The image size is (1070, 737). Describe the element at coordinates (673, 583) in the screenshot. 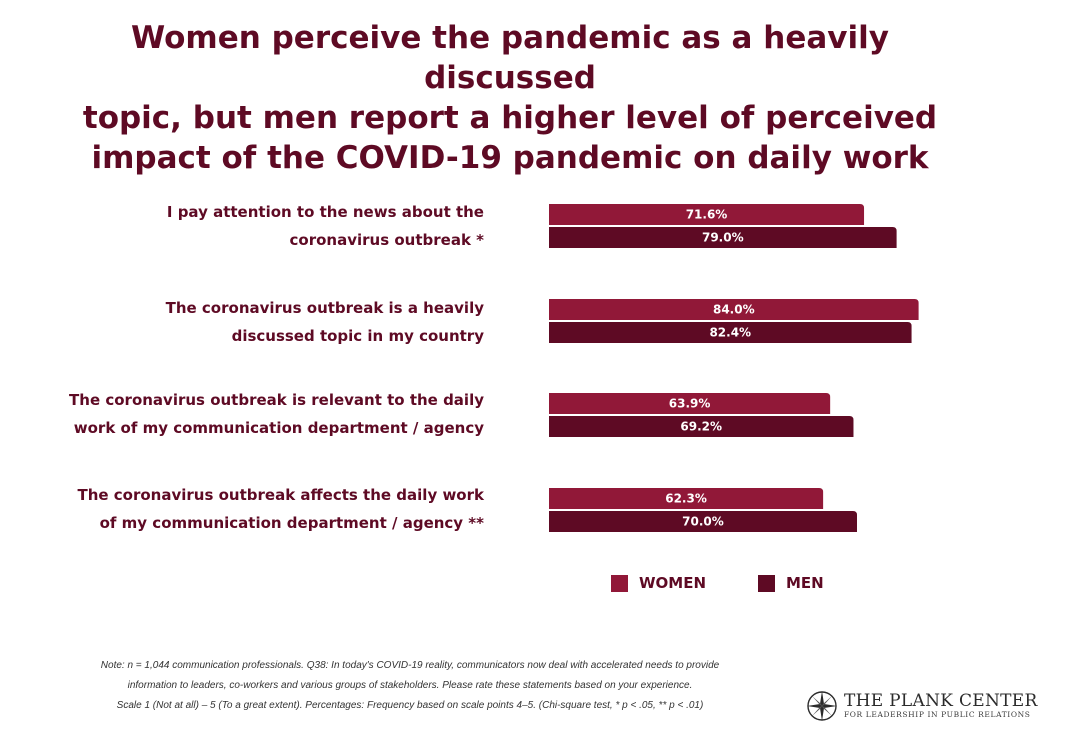

I see `legend-label-women: WOMEN` at that location.